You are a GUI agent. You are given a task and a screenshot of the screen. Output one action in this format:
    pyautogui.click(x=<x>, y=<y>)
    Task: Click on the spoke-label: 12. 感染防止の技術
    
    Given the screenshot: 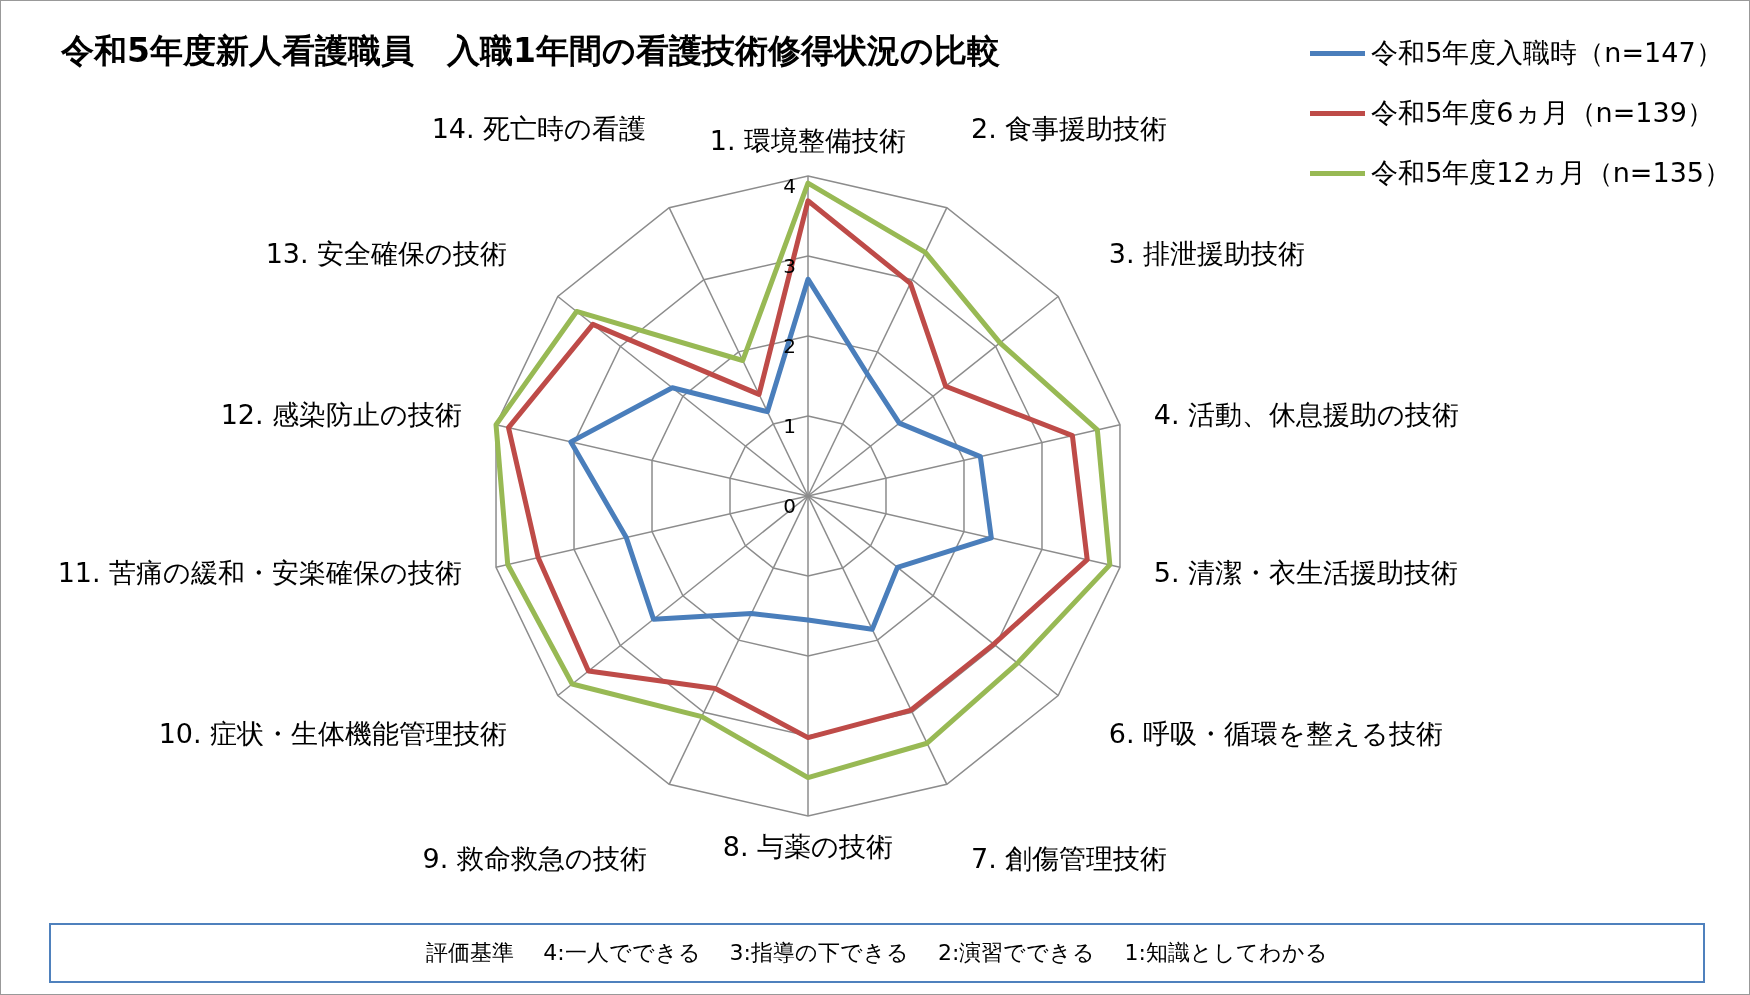 What is the action you would take?
    pyautogui.click(x=341, y=415)
    